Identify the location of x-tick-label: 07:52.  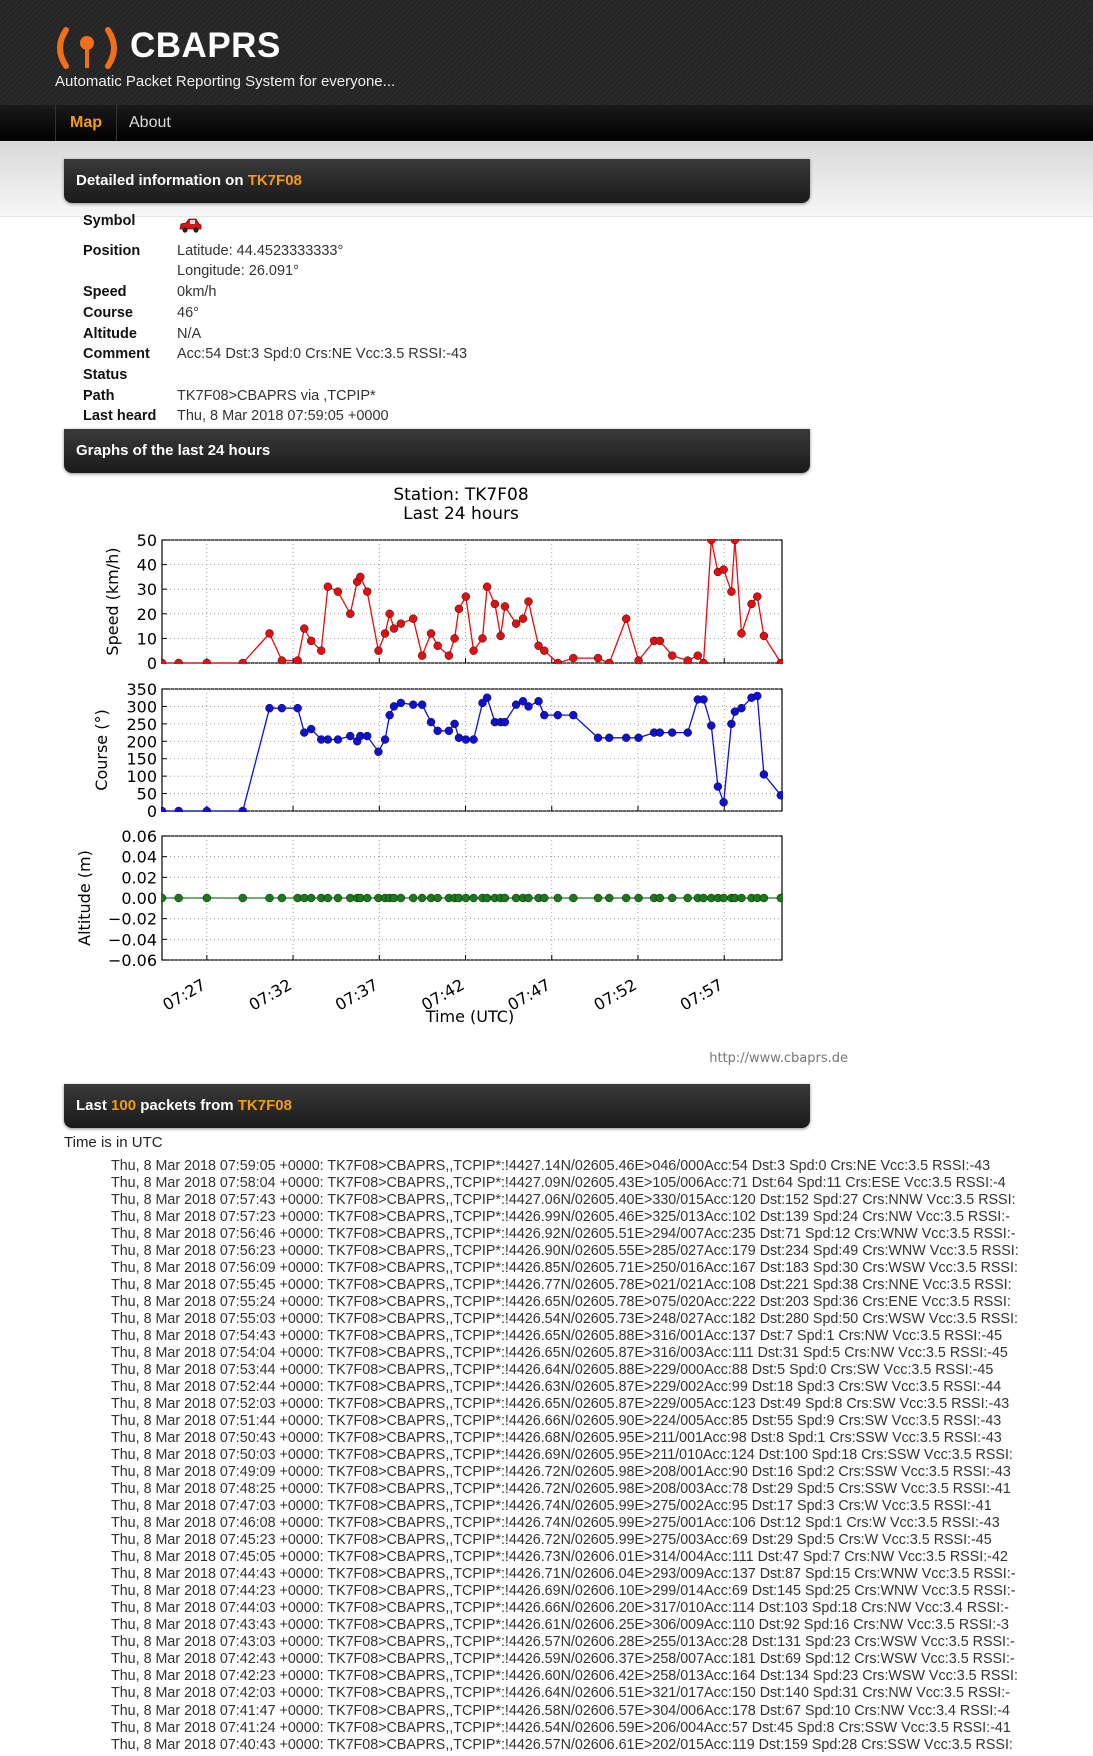
(615, 995).